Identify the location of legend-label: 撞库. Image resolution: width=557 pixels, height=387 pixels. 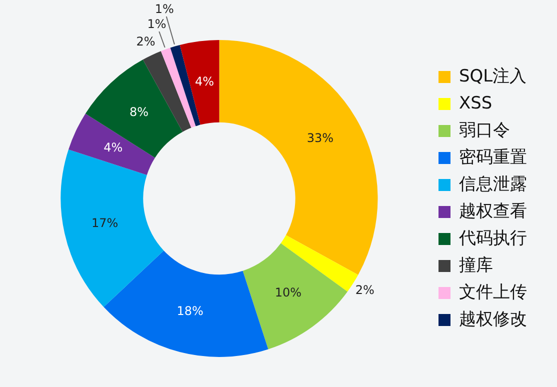
(476, 265).